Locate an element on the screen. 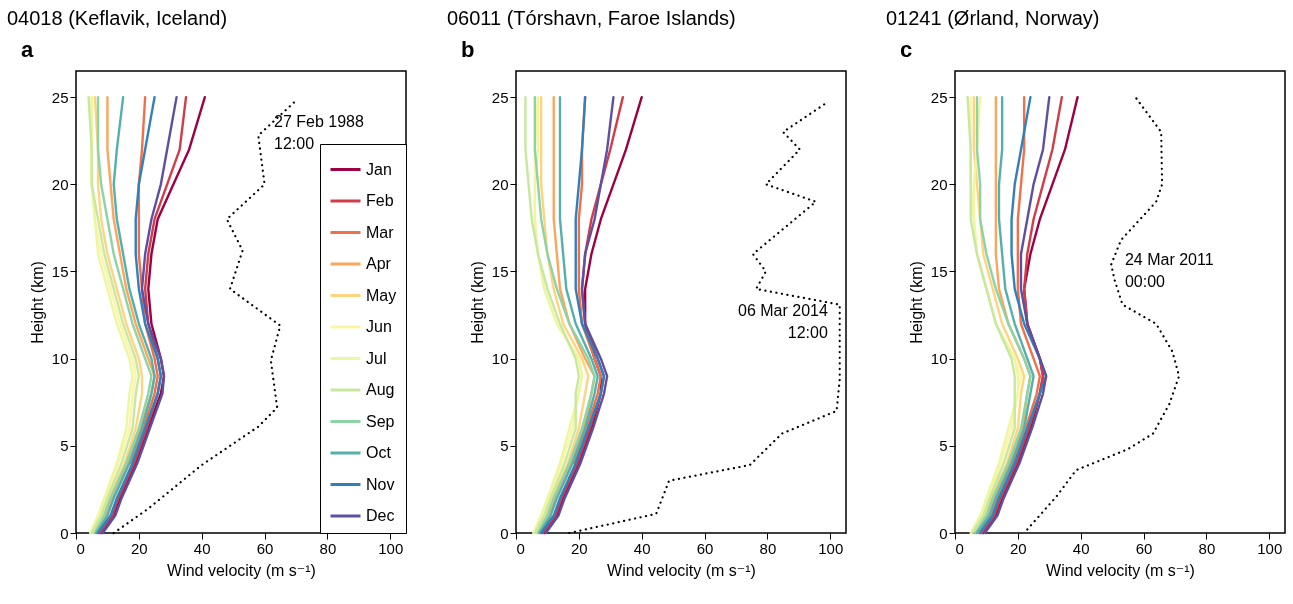 Image resolution: width=1293 pixels, height=604 pixels. text: b is located at coordinates (468, 49).